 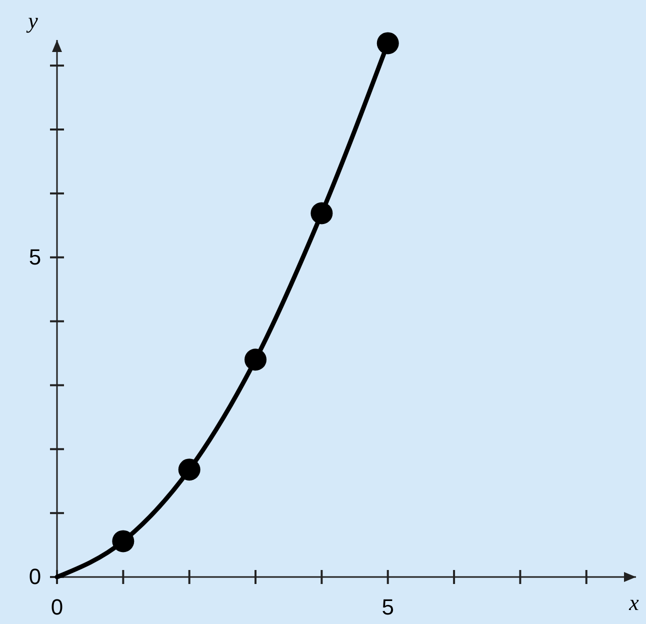 What do you see at coordinates (634, 602) in the screenshot?
I see `x-axis-title: x` at bounding box center [634, 602].